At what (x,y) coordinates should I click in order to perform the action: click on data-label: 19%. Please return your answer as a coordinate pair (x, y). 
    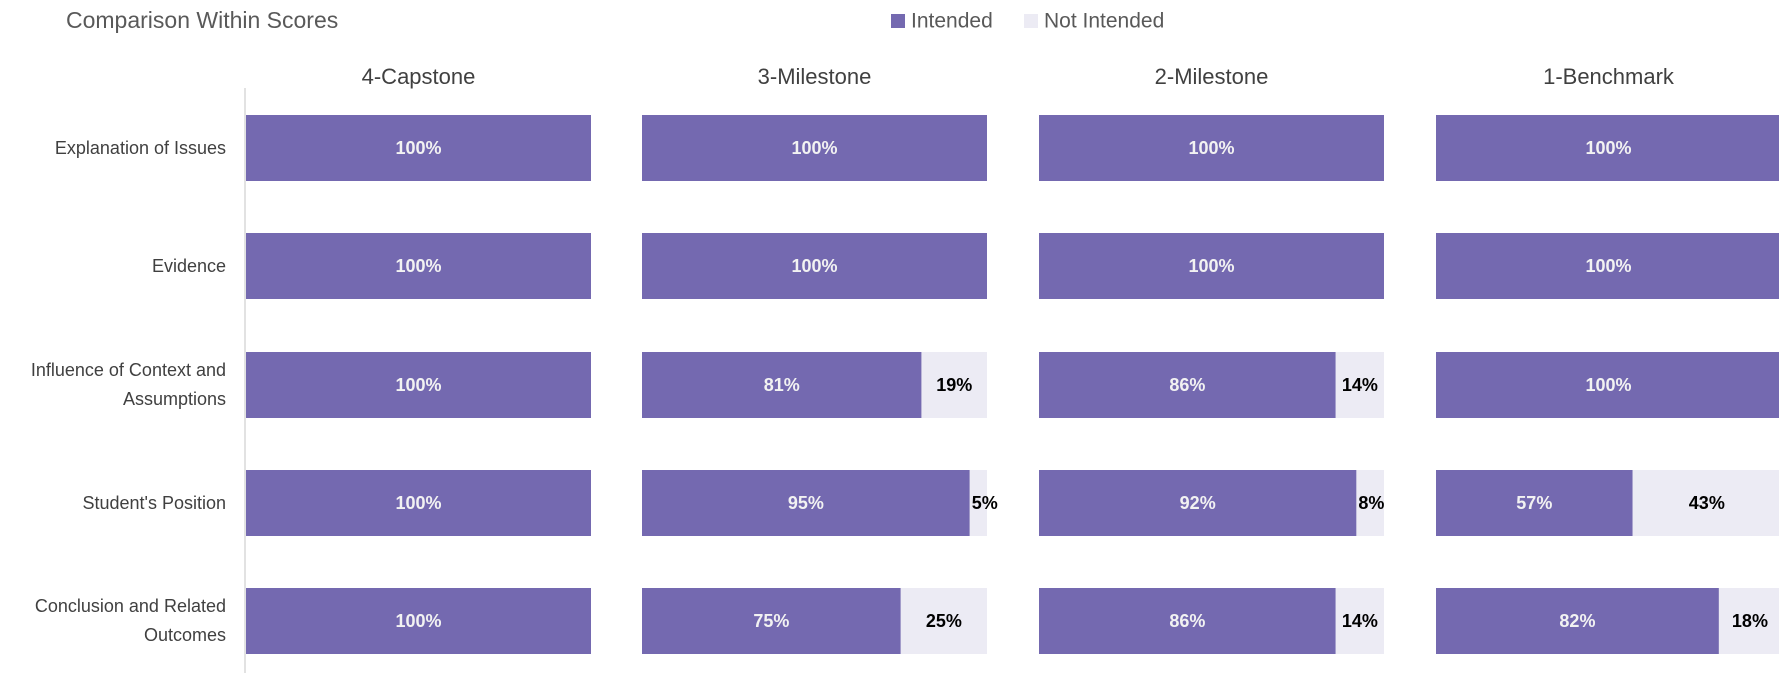
    Looking at the image, I should click on (954, 385).